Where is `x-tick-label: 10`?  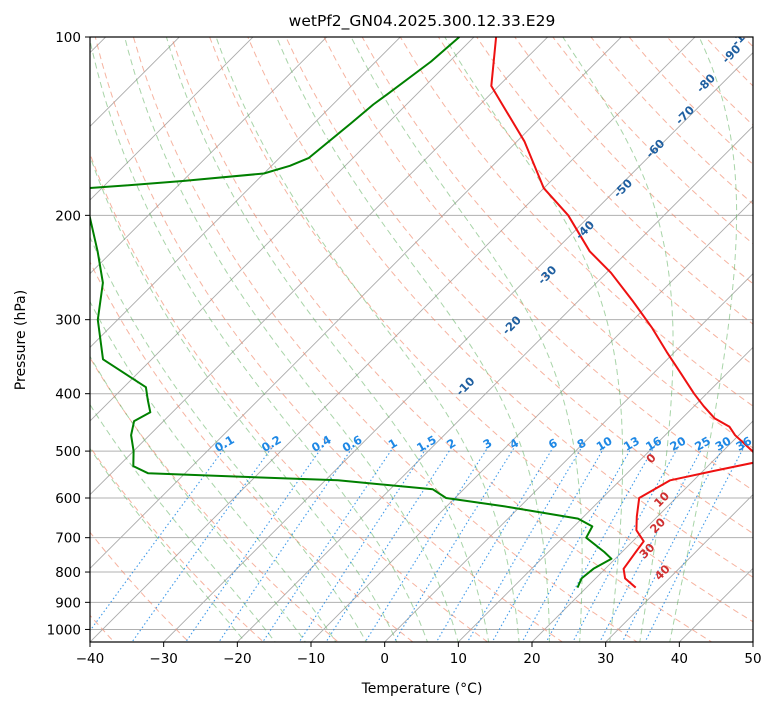
x-tick-label: 10 is located at coordinates (458, 659).